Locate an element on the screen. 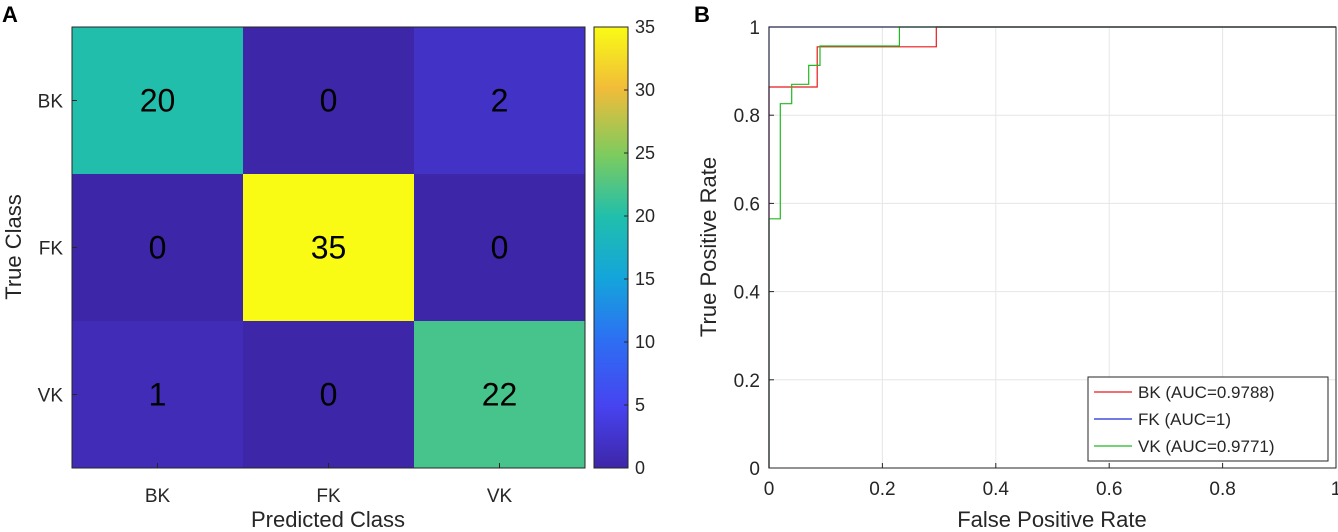 The image size is (1338, 532). x-tick-label: 0 is located at coordinates (769, 489).